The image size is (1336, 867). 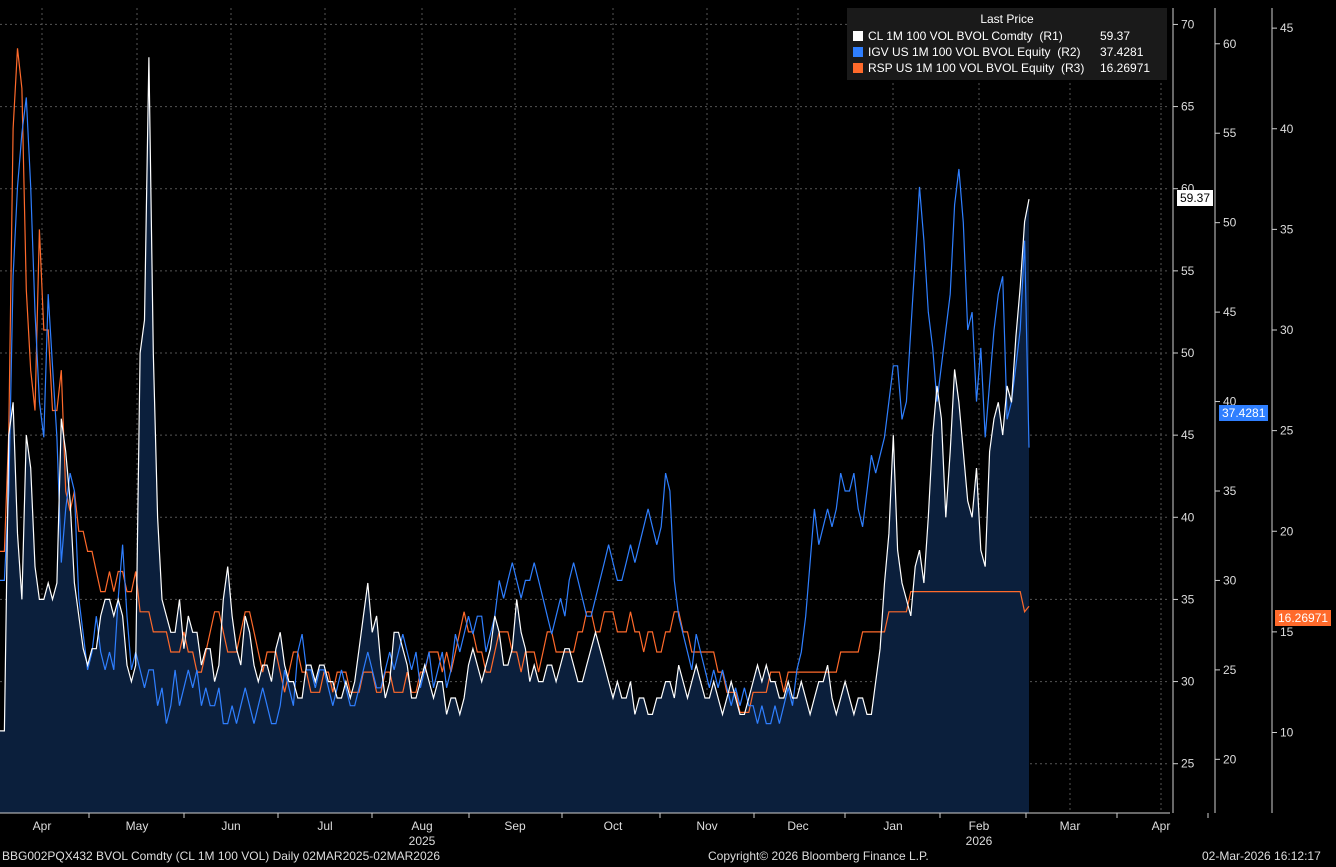 What do you see at coordinates (1188, 107) in the screenshot?
I see `axis-tick-label-r1: 65` at bounding box center [1188, 107].